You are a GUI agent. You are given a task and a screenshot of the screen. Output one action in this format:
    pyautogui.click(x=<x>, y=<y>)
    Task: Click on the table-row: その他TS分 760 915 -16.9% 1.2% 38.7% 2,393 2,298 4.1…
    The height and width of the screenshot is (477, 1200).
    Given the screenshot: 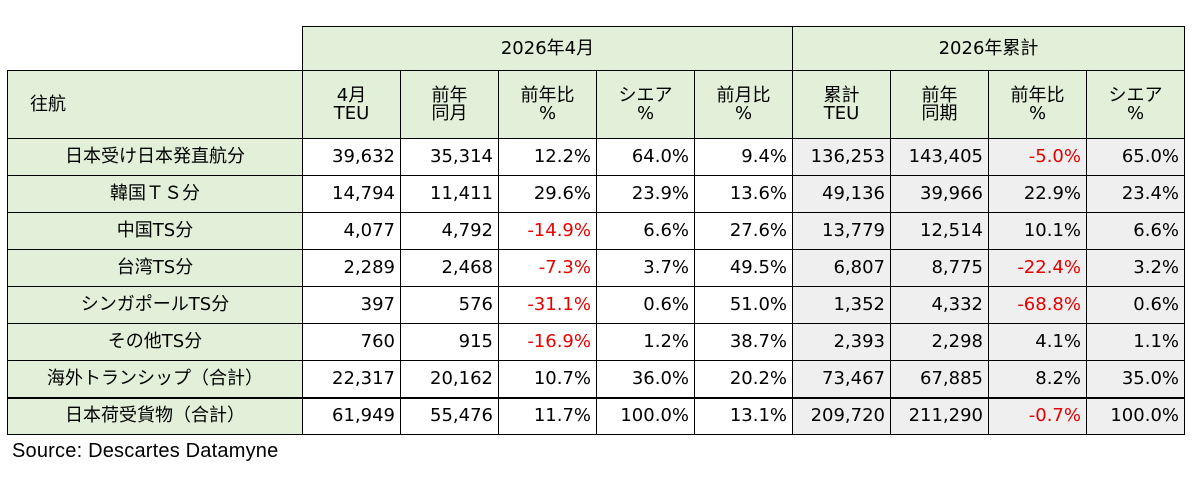 What is the action you would take?
    pyautogui.click(x=596, y=342)
    